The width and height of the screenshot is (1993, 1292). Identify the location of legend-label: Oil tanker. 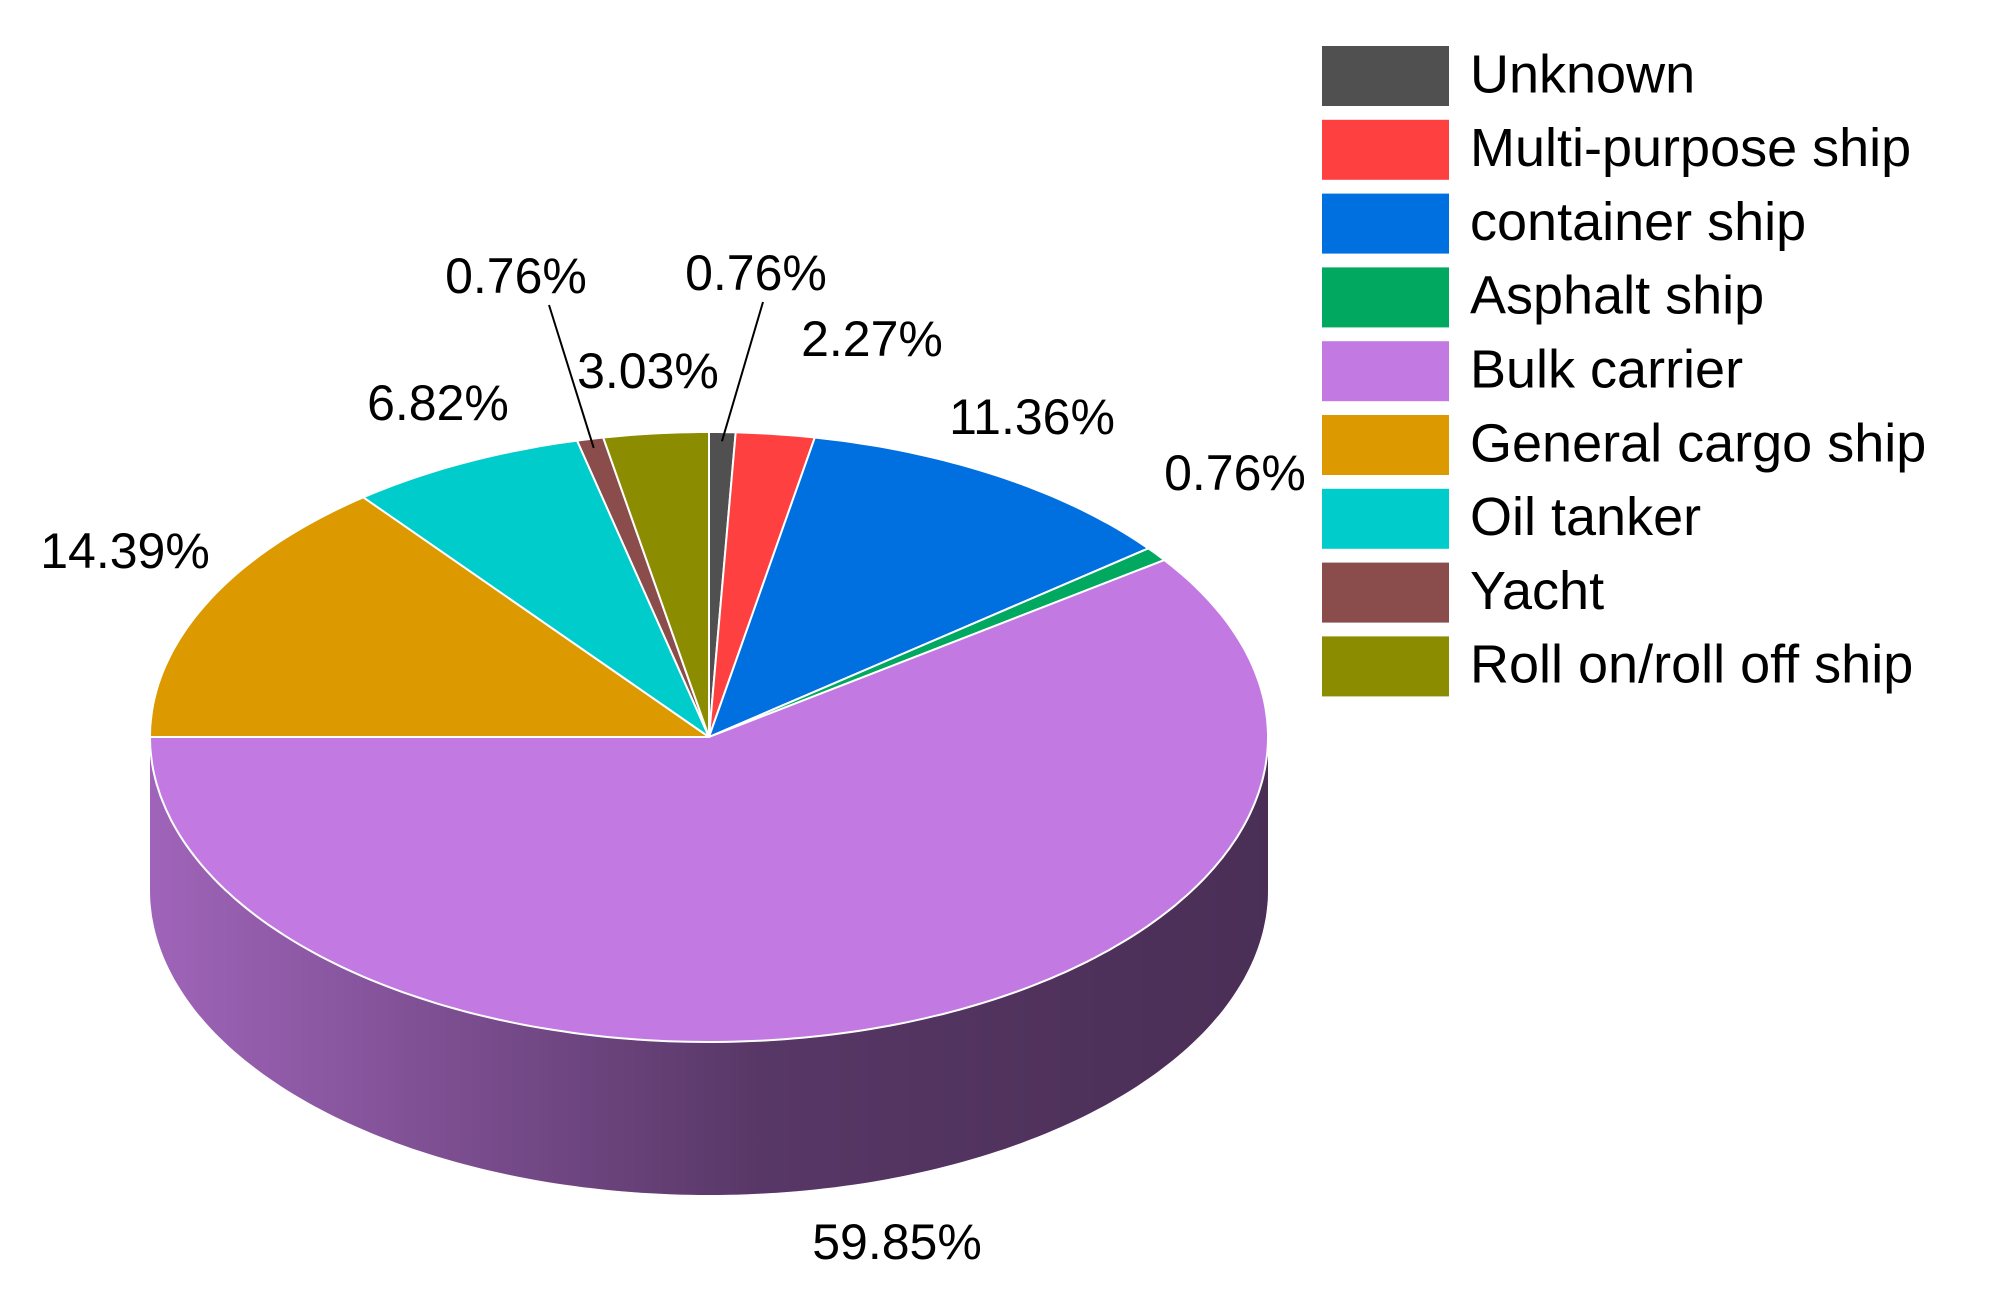
(1585, 517).